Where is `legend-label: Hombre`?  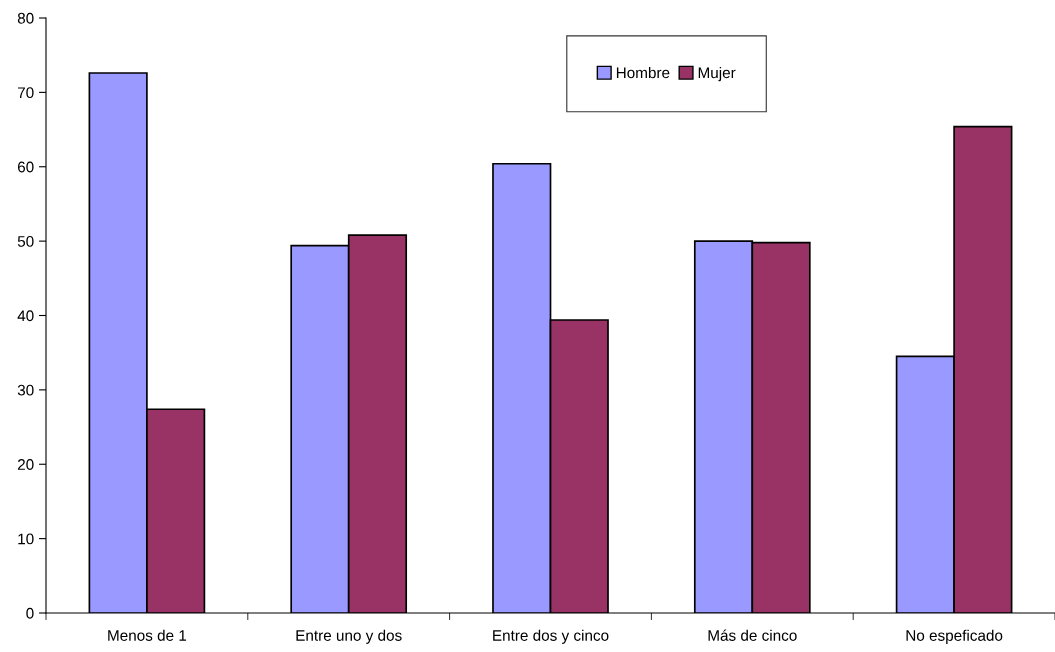
legend-label: Hombre is located at coordinates (643, 72).